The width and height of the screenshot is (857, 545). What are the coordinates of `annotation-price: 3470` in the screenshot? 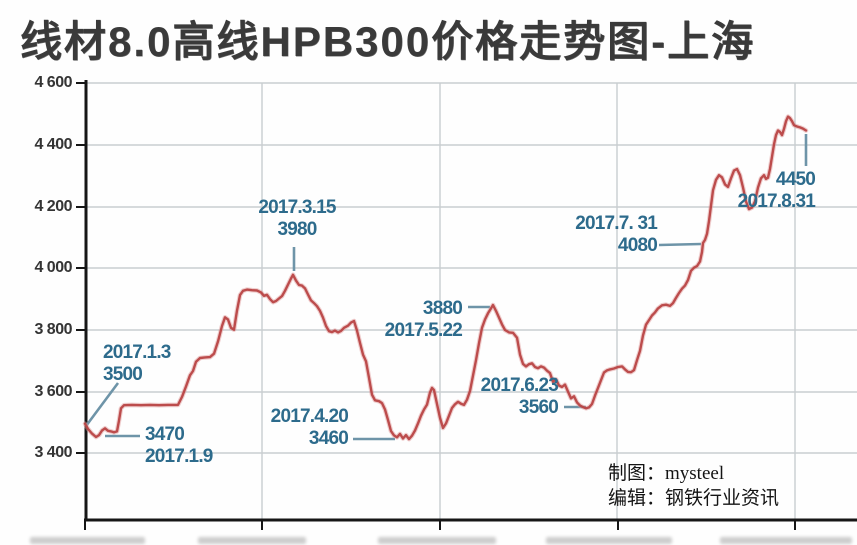 It's located at (165, 434).